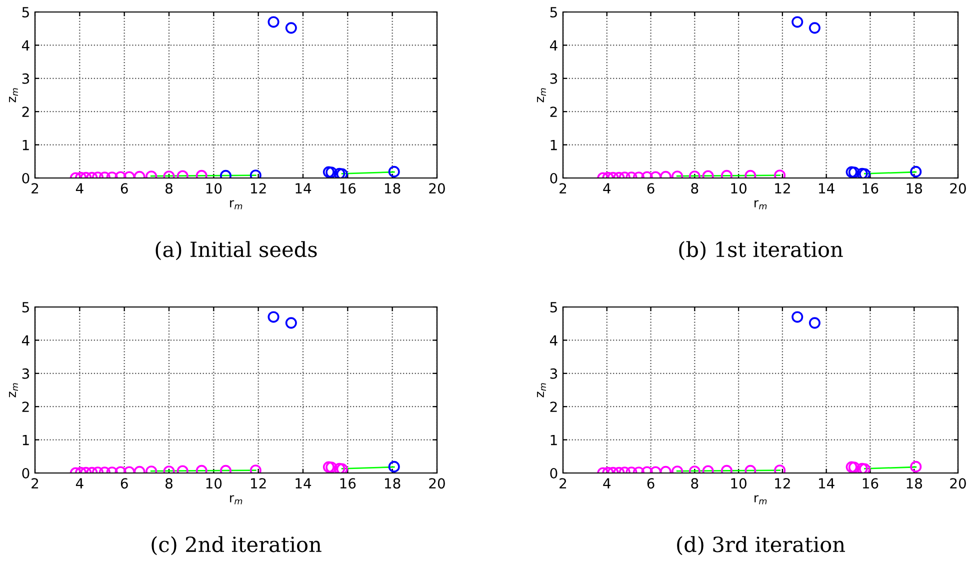  Describe the element at coordinates (761, 546) in the screenshot. I see `text: (d) 3rd iteration` at that location.